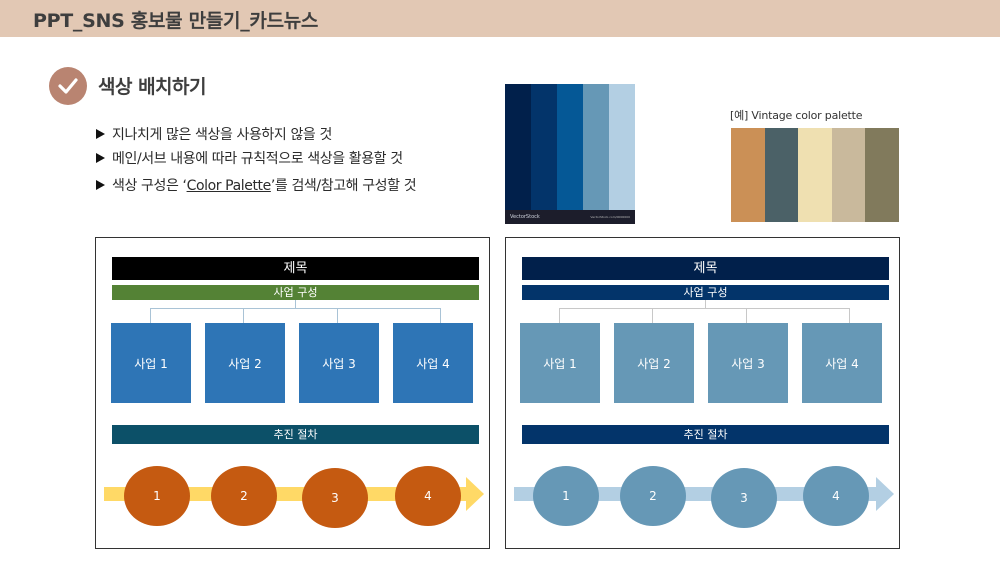 The width and height of the screenshot is (1000, 561). What do you see at coordinates (229, 186) in the screenshot?
I see `color-palette-link: Color Palette` at bounding box center [229, 186].